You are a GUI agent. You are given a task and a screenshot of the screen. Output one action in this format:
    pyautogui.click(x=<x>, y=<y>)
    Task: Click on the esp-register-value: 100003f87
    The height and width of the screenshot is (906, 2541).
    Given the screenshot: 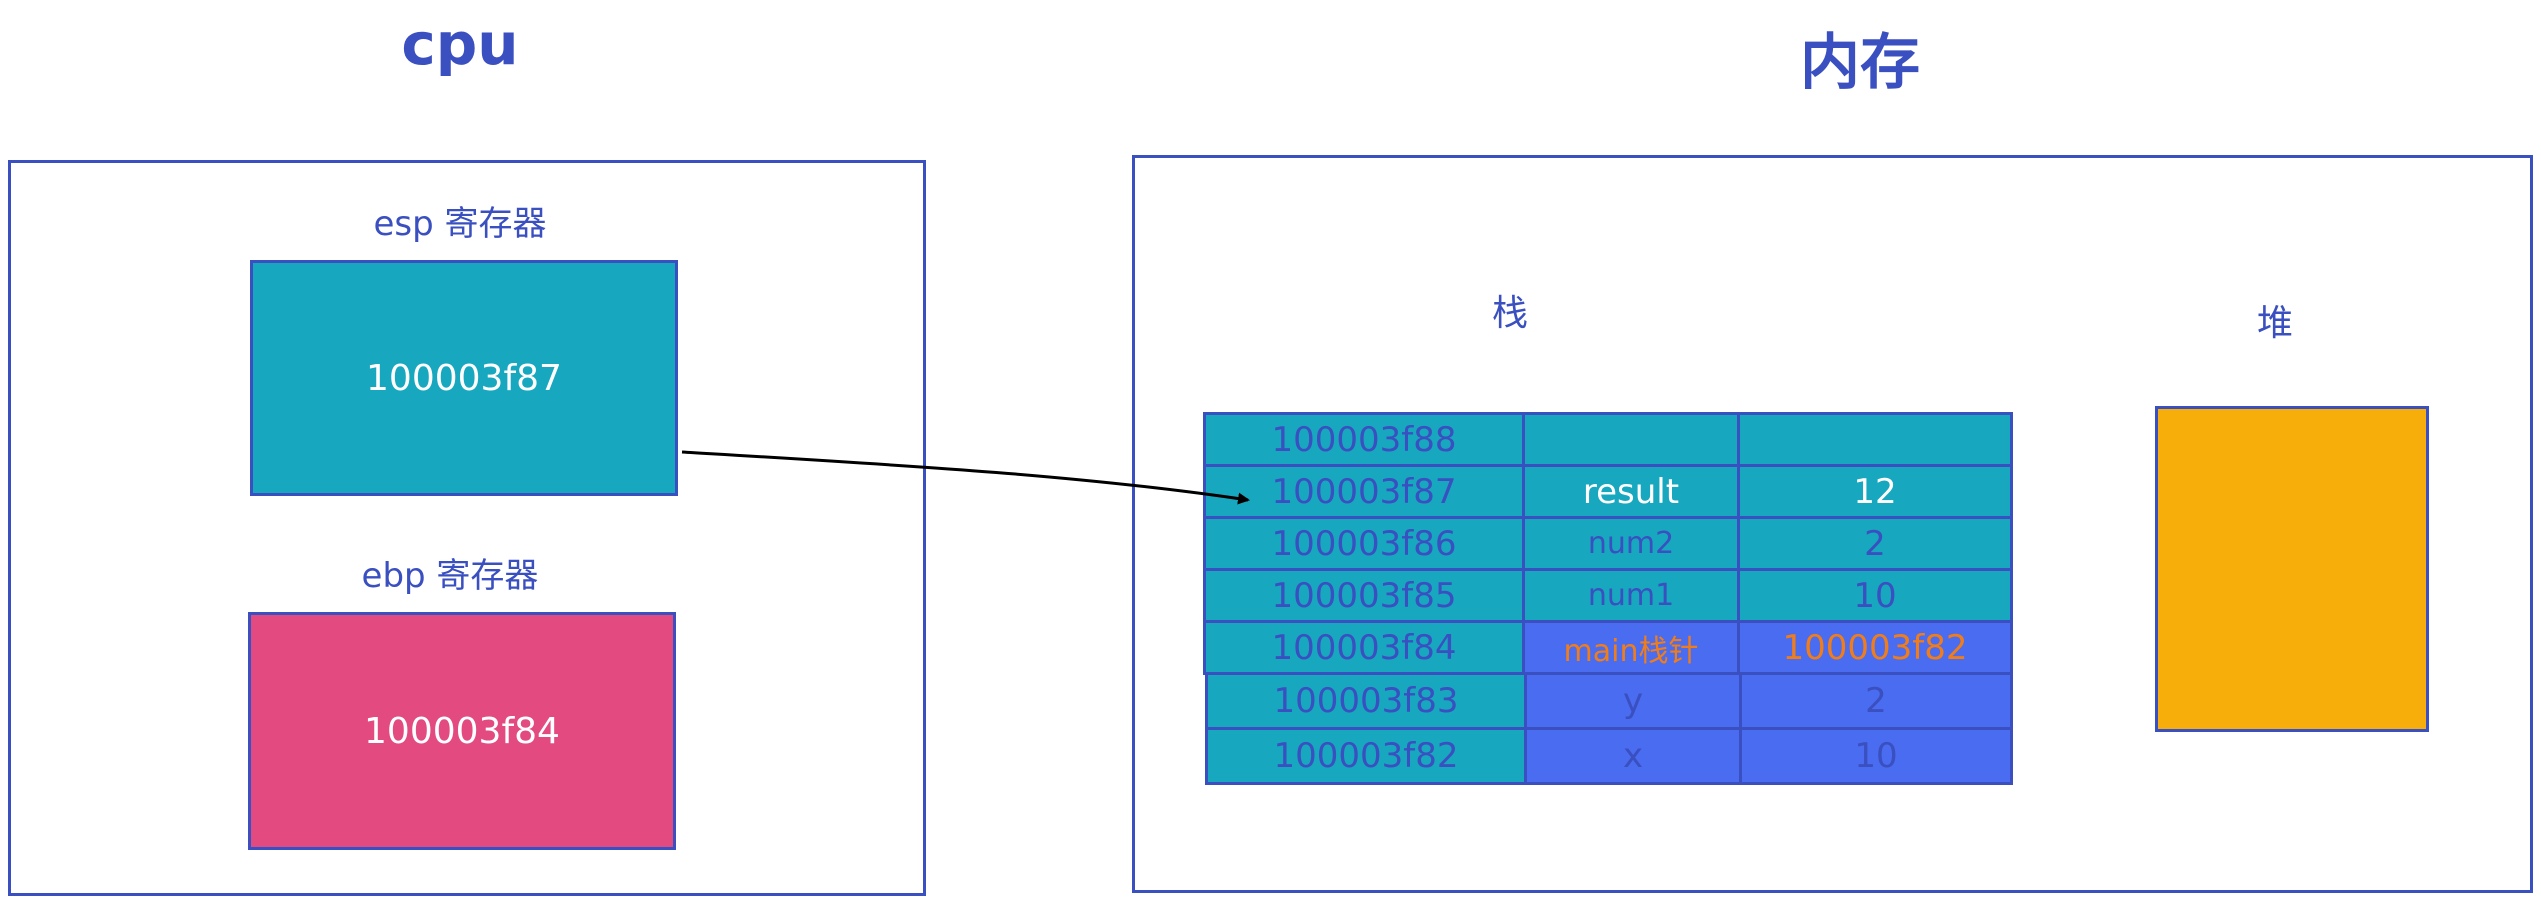 What is the action you would take?
    pyautogui.click(x=464, y=378)
    